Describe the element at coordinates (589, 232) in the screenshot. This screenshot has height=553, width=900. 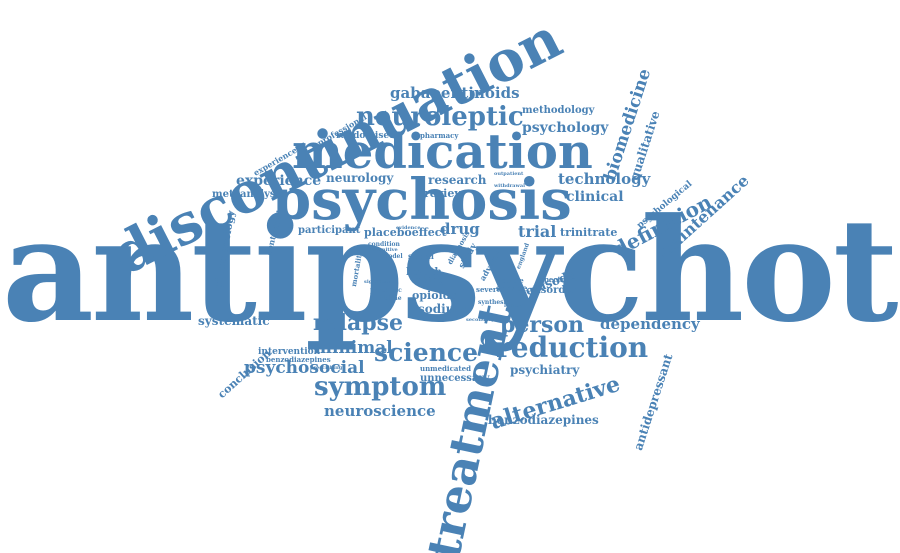
I see `word-trinitrate: trinitrate` at that location.